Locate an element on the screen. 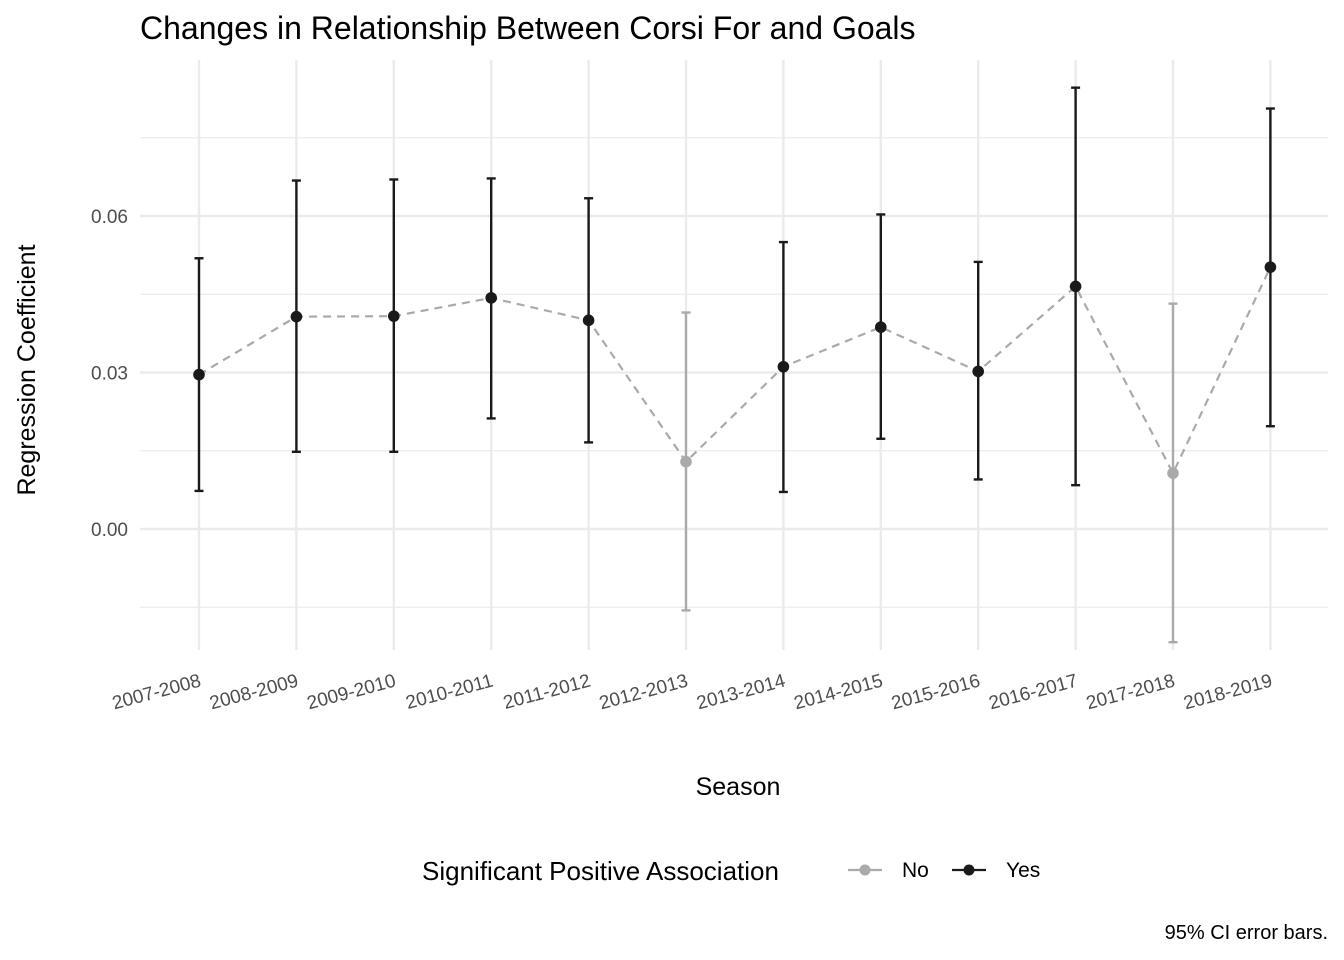  legend-key-yes-point is located at coordinates (969, 870).